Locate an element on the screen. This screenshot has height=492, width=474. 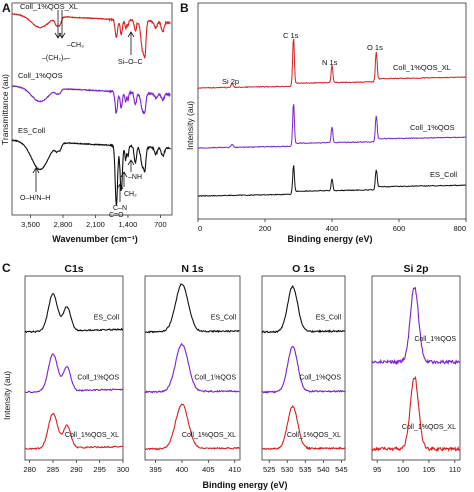
subplot-xtick-label: 285 is located at coordinates (53, 469).